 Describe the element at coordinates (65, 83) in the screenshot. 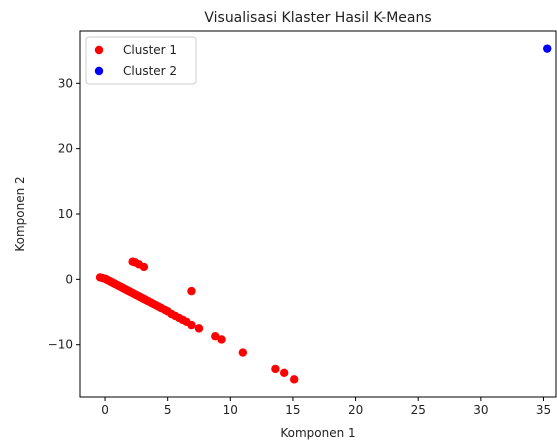

I see `y-tick-label: 30` at that location.